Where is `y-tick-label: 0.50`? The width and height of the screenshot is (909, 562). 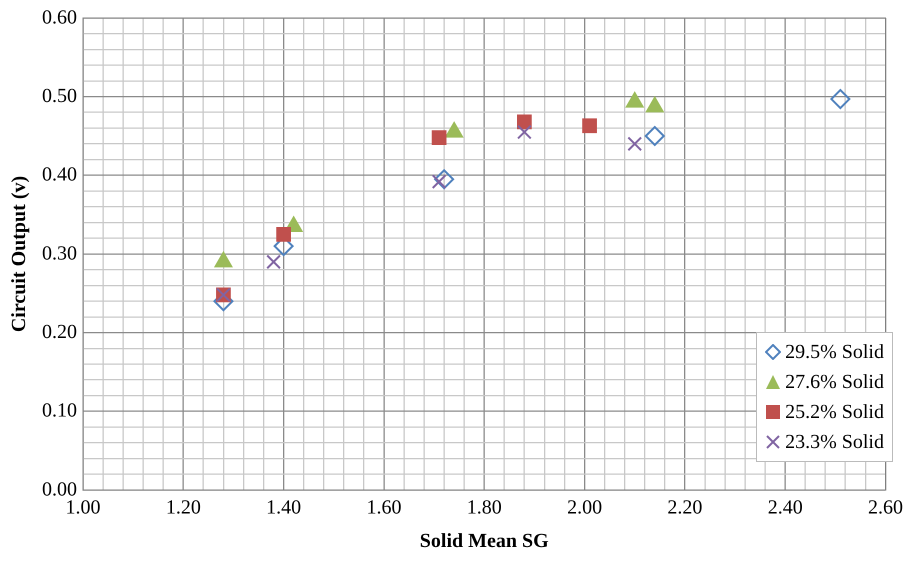
y-tick-label: 0.50 is located at coordinates (59, 95).